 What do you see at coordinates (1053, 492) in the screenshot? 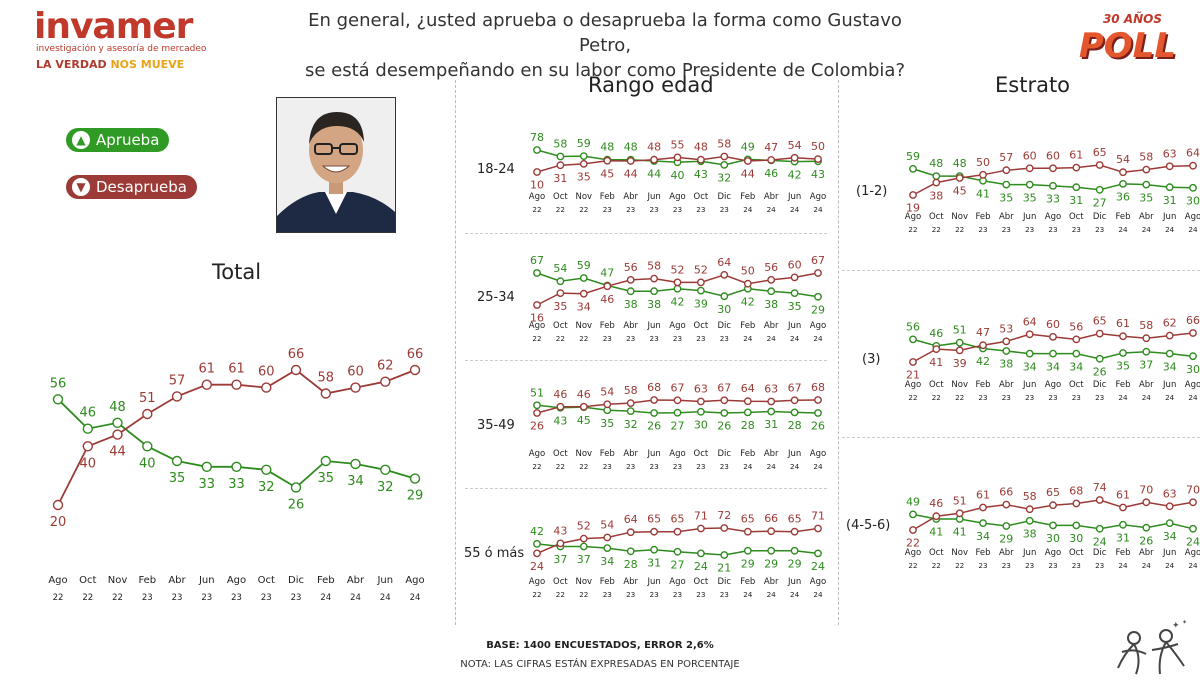
I see `data-label-disapprove-7-6: 65` at bounding box center [1053, 492].